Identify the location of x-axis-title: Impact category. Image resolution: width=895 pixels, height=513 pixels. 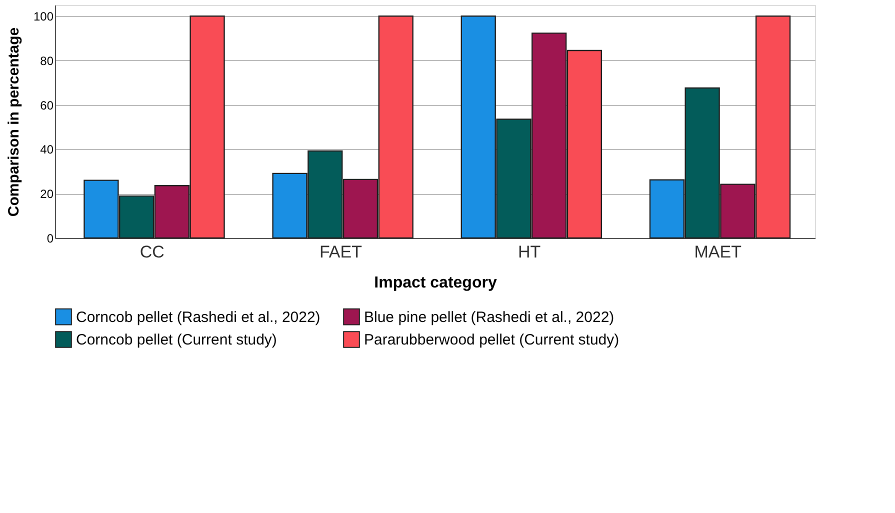
(435, 283).